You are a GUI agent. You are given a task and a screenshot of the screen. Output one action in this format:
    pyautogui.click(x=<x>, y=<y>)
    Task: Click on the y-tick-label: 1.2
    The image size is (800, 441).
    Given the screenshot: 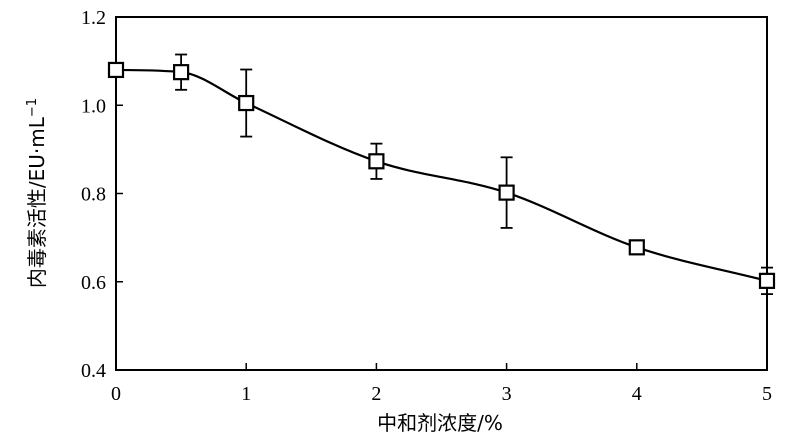 What is the action you would take?
    pyautogui.click(x=93, y=18)
    